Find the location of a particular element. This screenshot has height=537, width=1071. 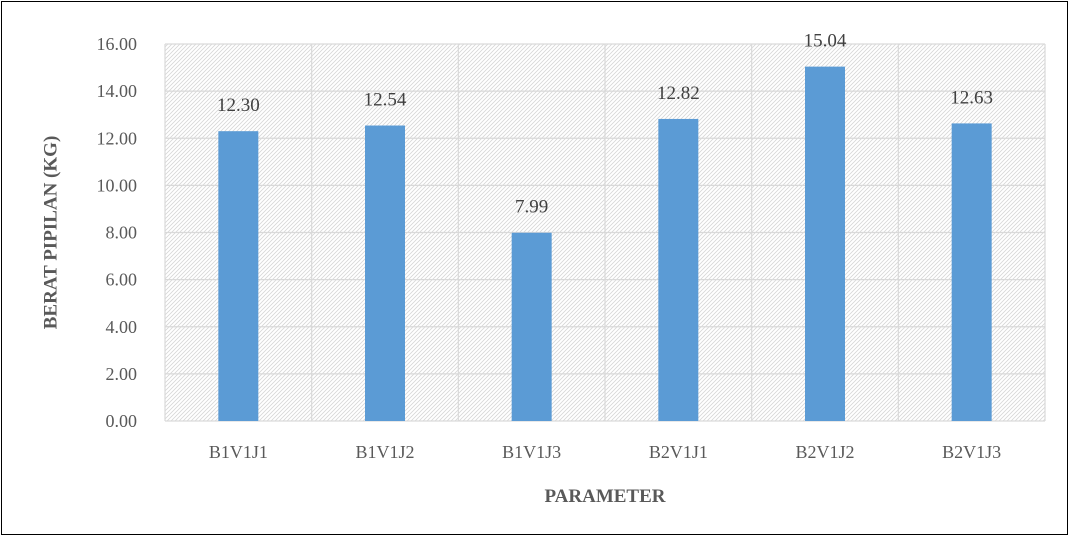

data-label: 12.54 is located at coordinates (385, 100).